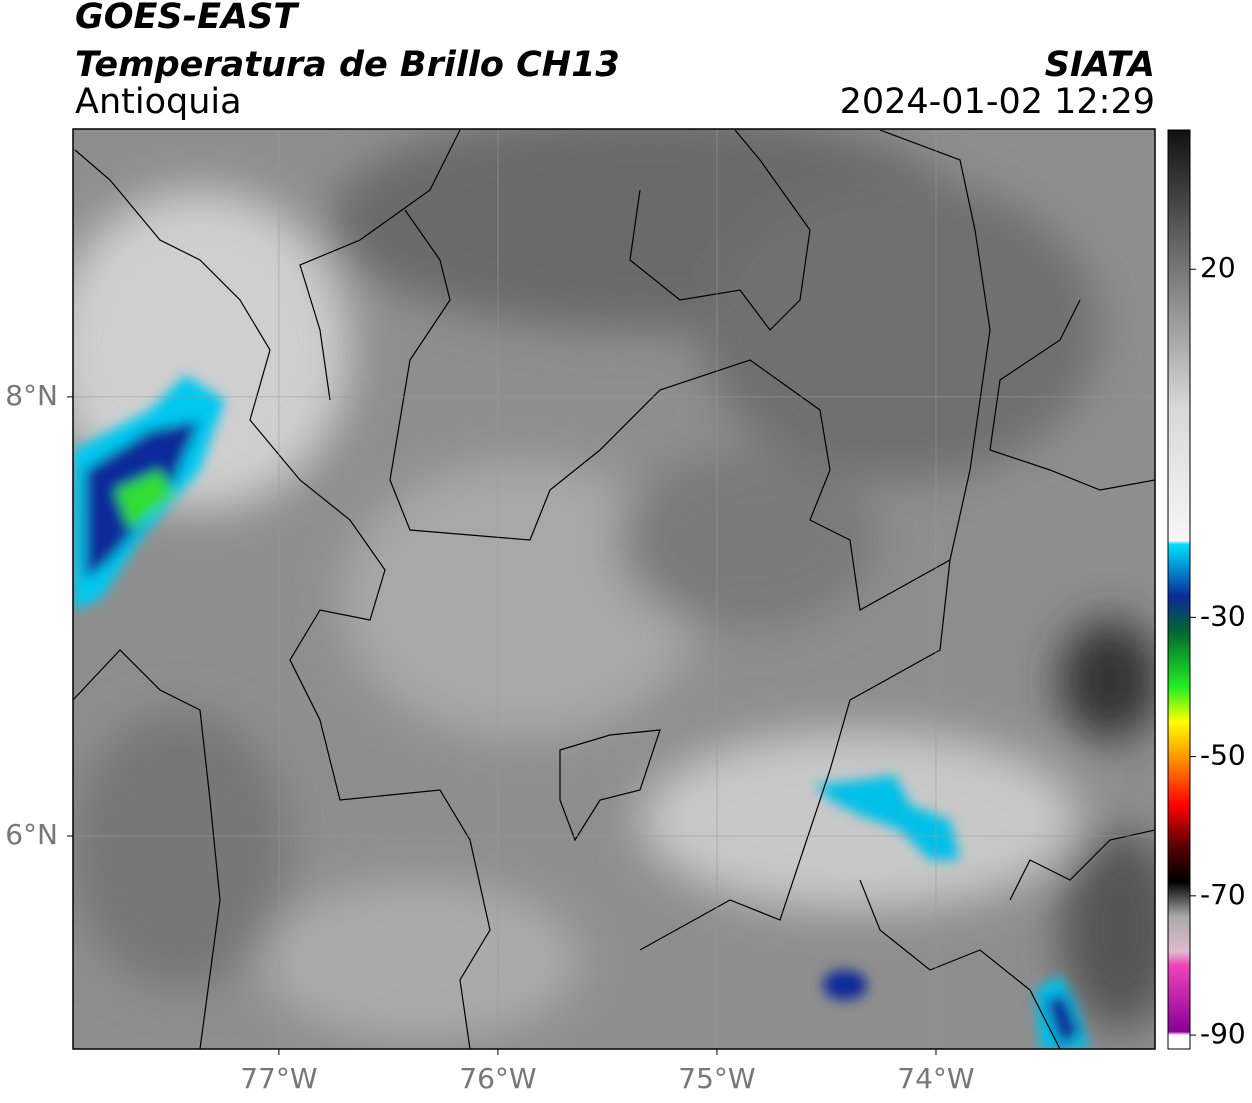 The image size is (1252, 1103). I want to click on x-tick-label: 75°W, so click(716, 1078).